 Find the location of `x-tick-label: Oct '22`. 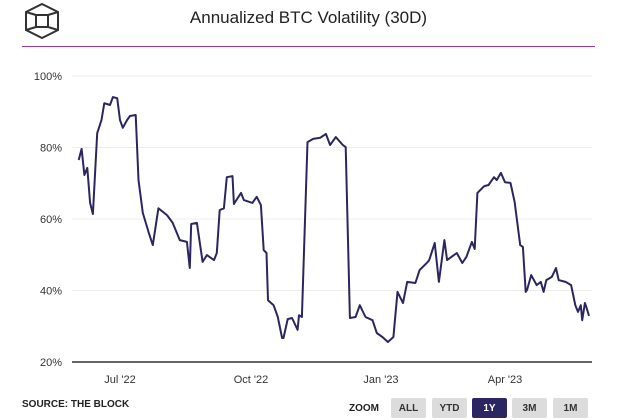

x-tick-label: Oct '22 is located at coordinates (251, 380).